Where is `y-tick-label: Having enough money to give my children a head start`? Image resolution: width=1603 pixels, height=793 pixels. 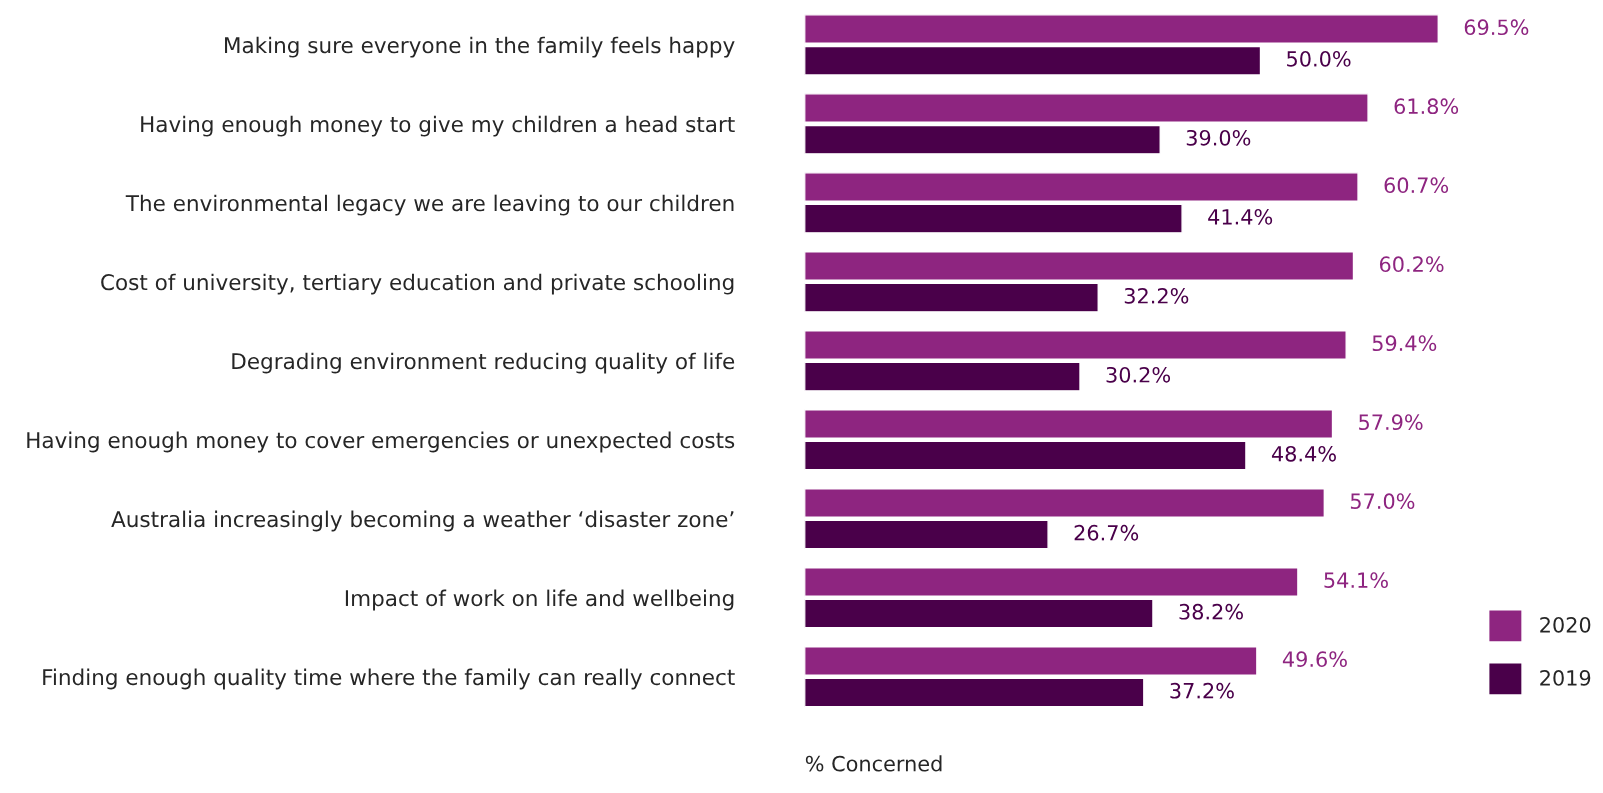
y-tick-label: Having enough money to give my children a head start is located at coordinates (438, 126).